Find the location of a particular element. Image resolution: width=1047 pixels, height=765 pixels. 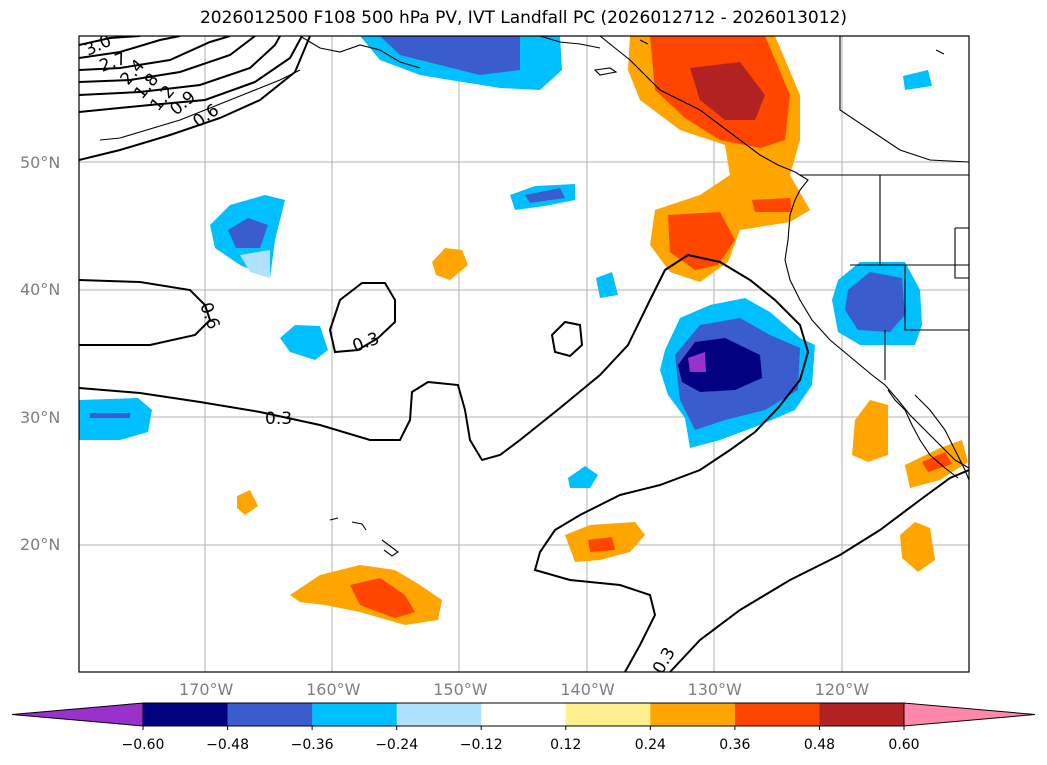

colorbar-tick-label: 0.60 is located at coordinates (904, 745).